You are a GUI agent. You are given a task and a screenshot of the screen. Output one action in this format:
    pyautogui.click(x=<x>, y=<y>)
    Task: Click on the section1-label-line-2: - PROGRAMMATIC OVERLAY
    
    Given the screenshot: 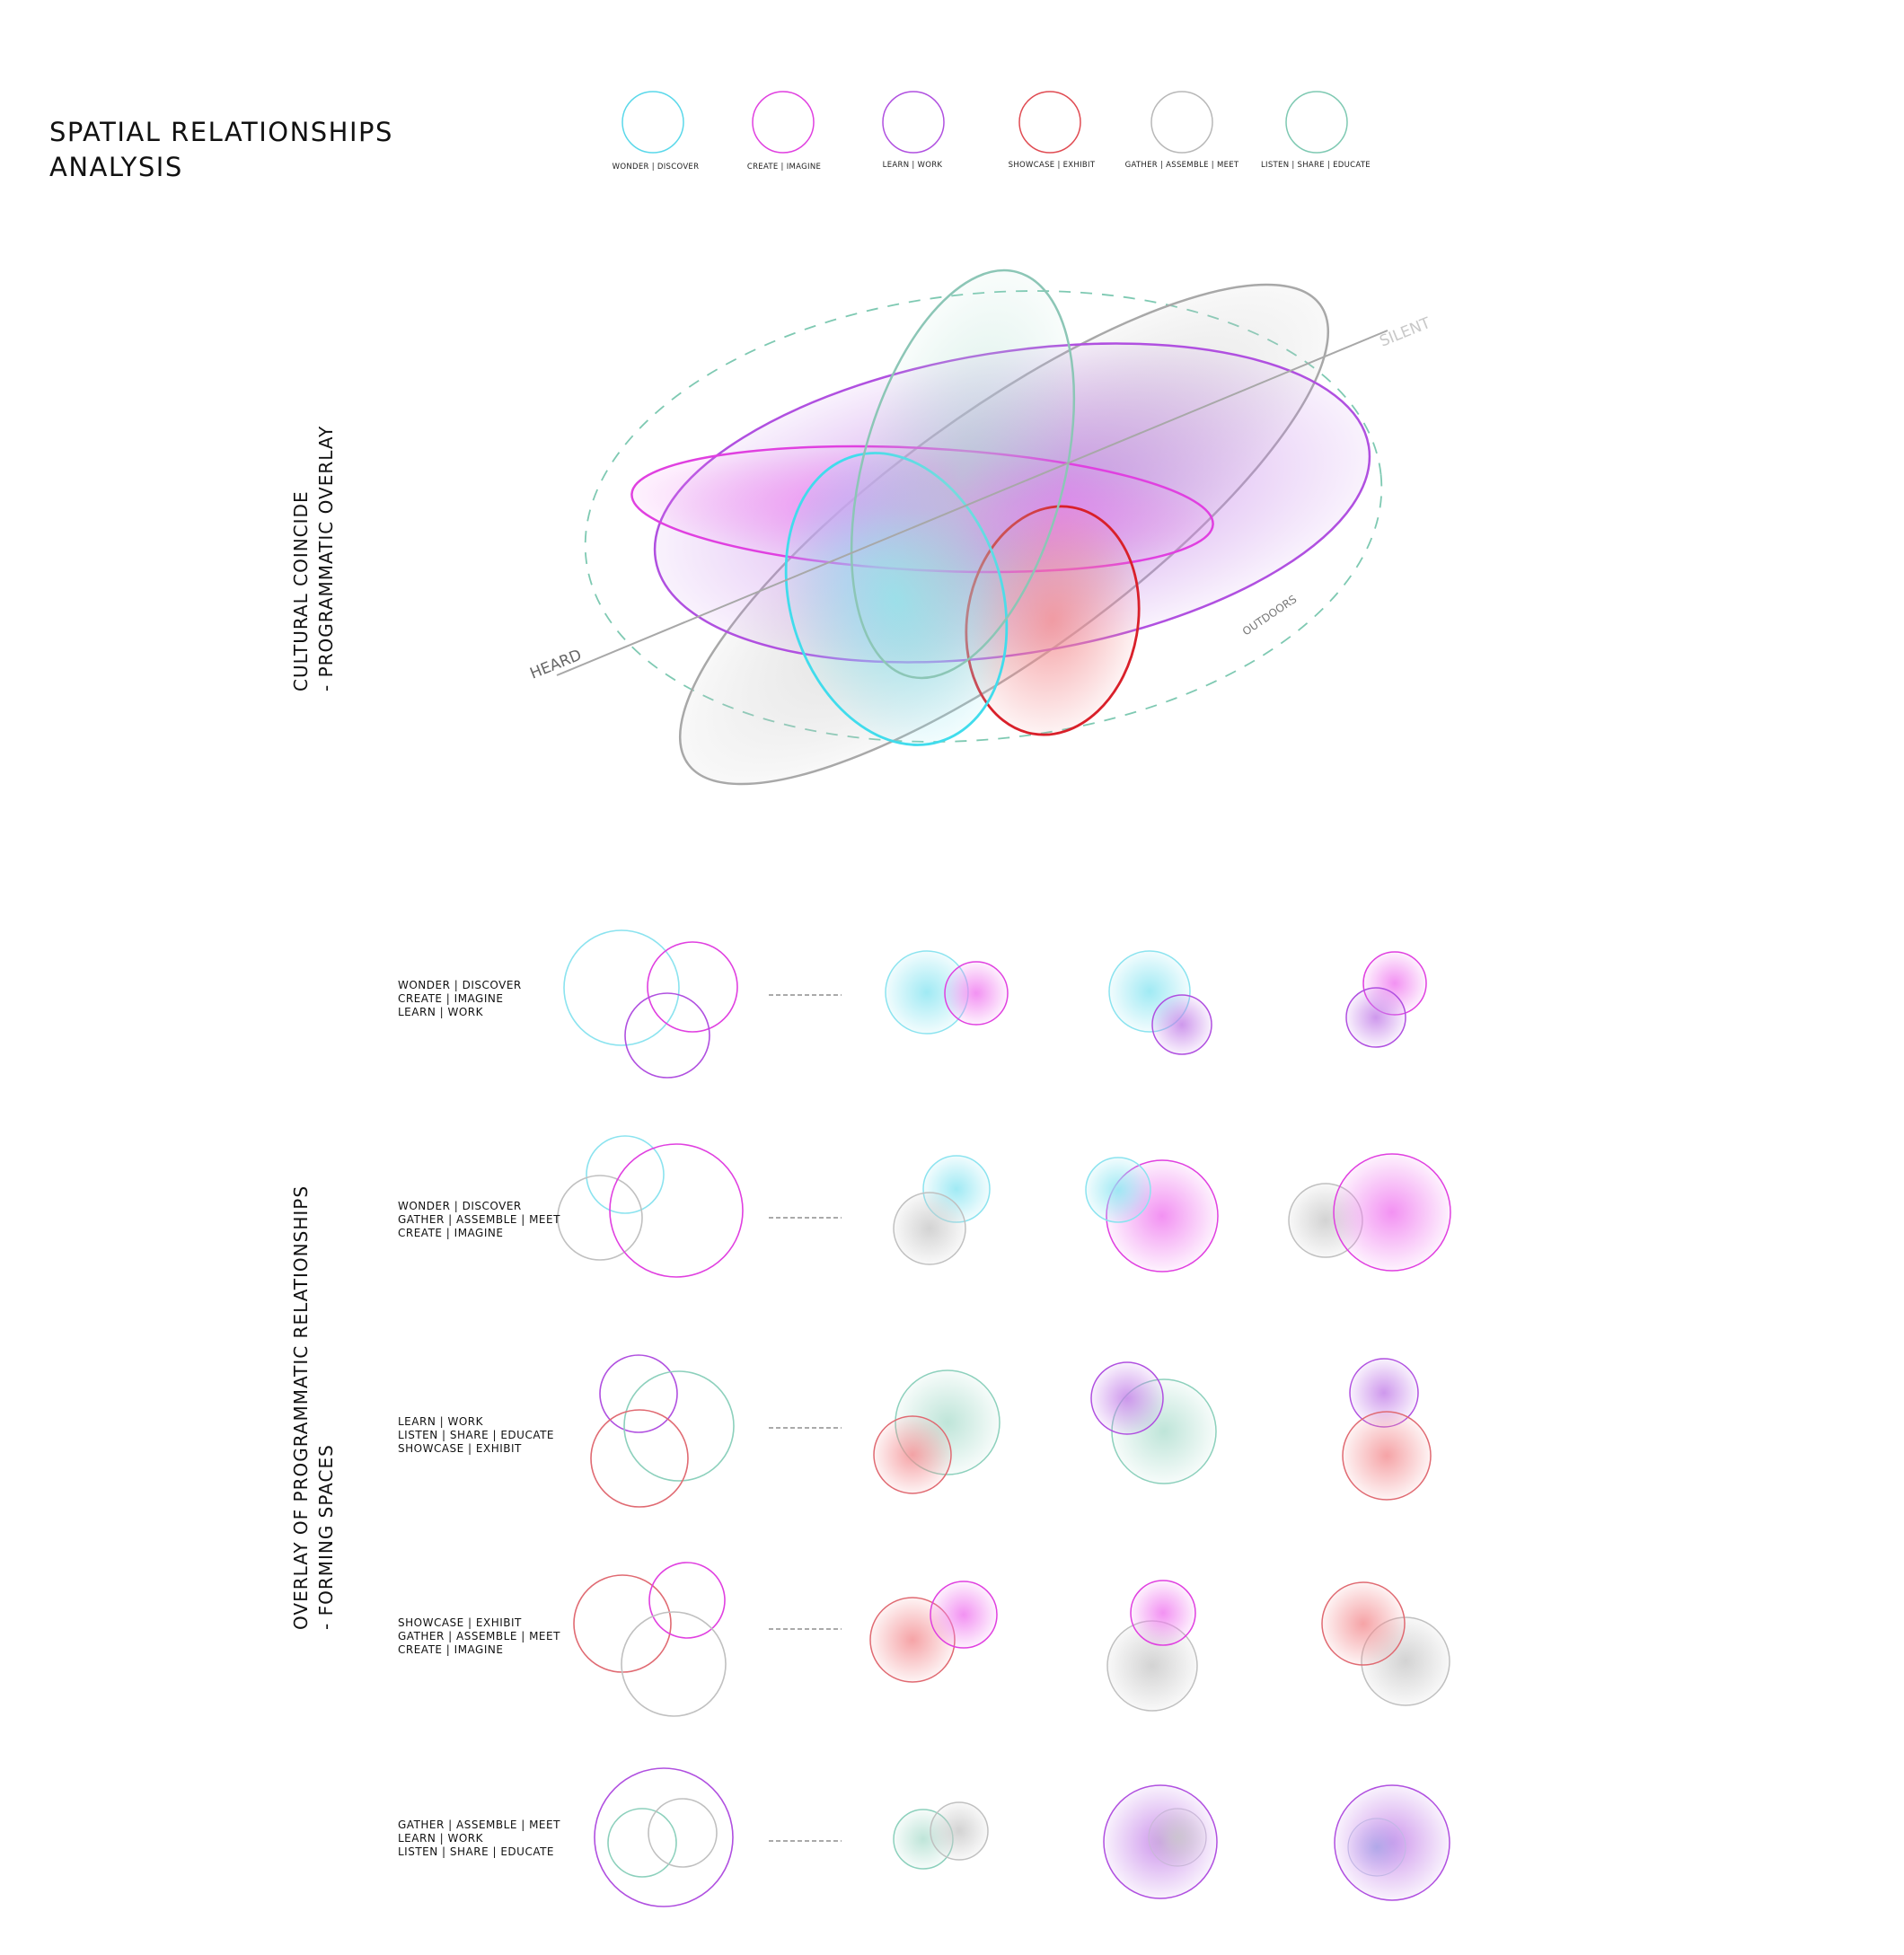 What is the action you would take?
    pyautogui.click(x=326, y=558)
    